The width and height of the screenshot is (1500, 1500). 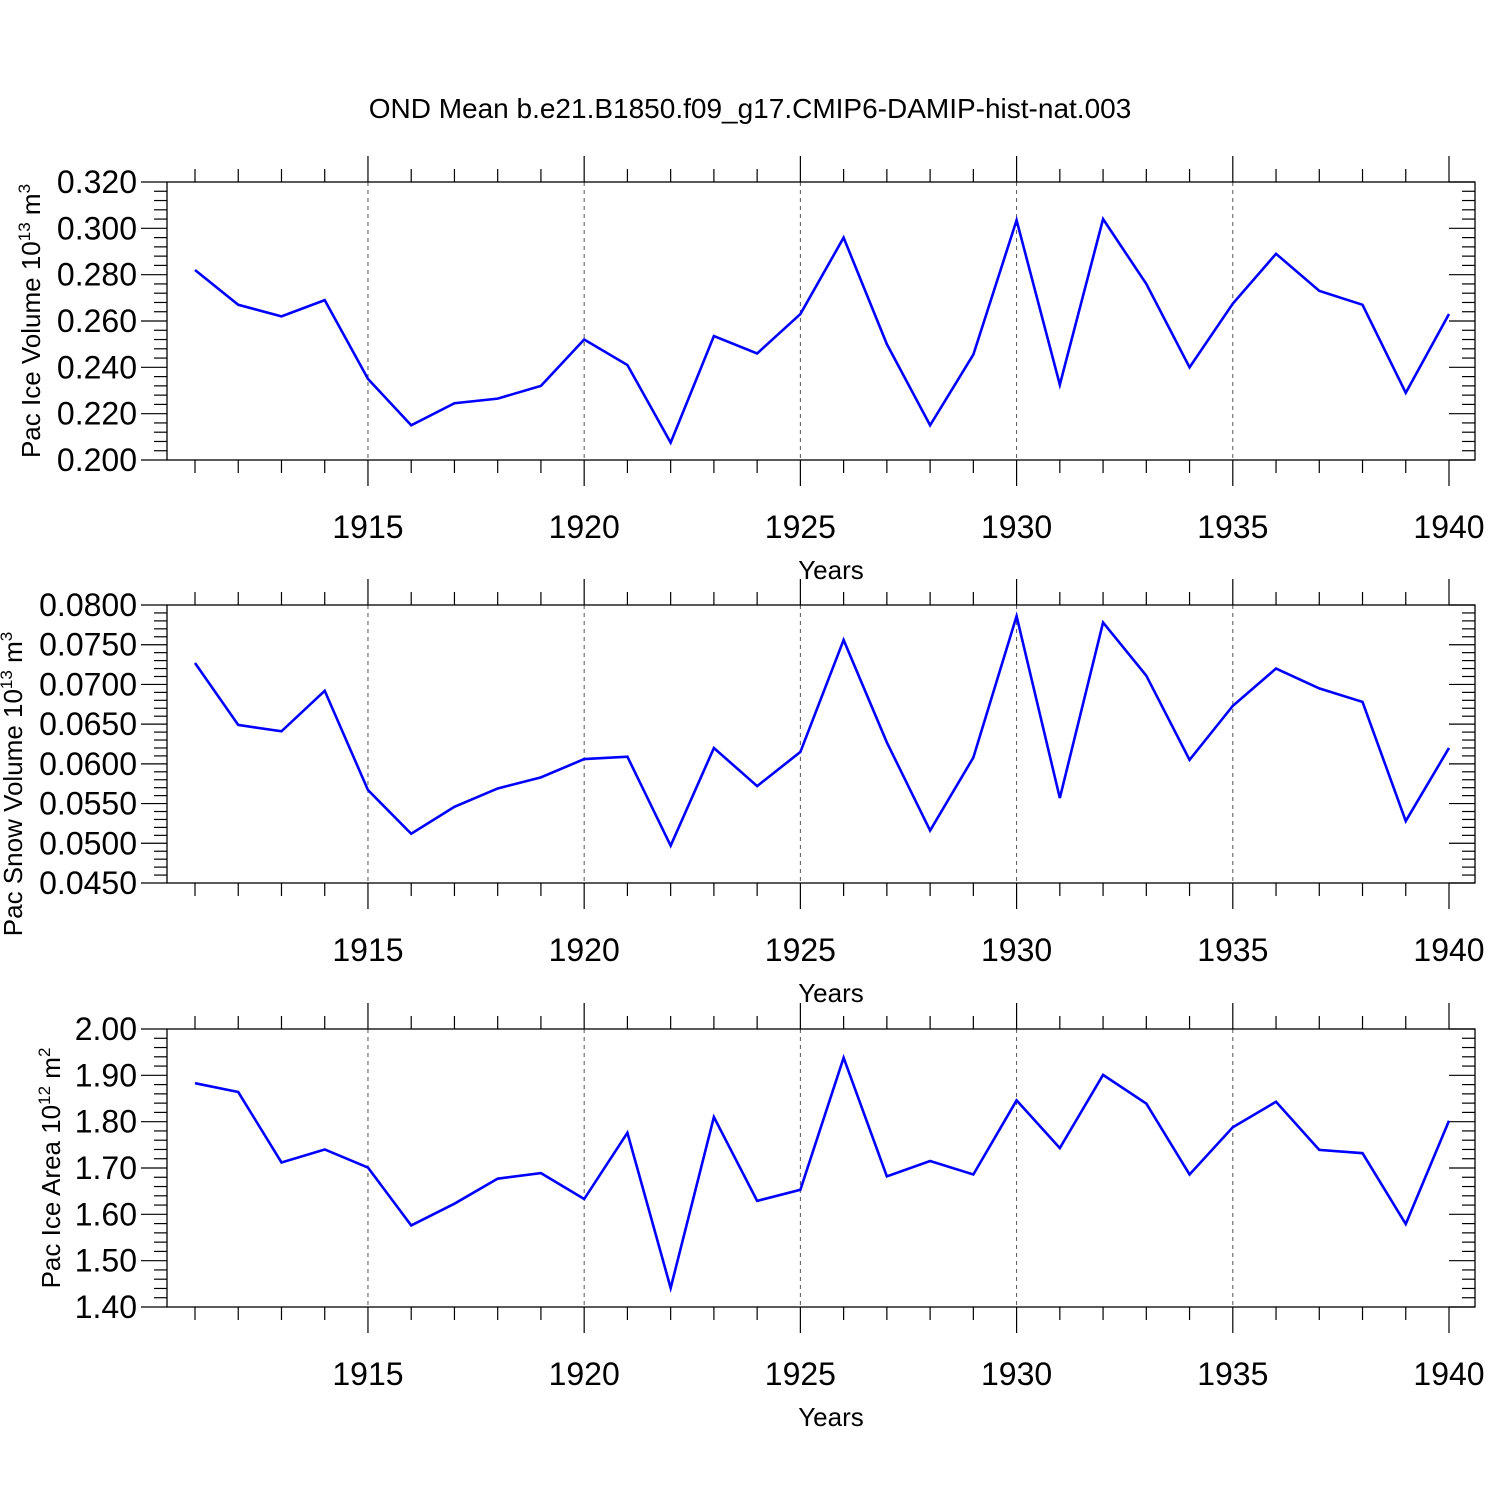 I want to click on y-tick-label: 0.0450, so click(x=88, y=883).